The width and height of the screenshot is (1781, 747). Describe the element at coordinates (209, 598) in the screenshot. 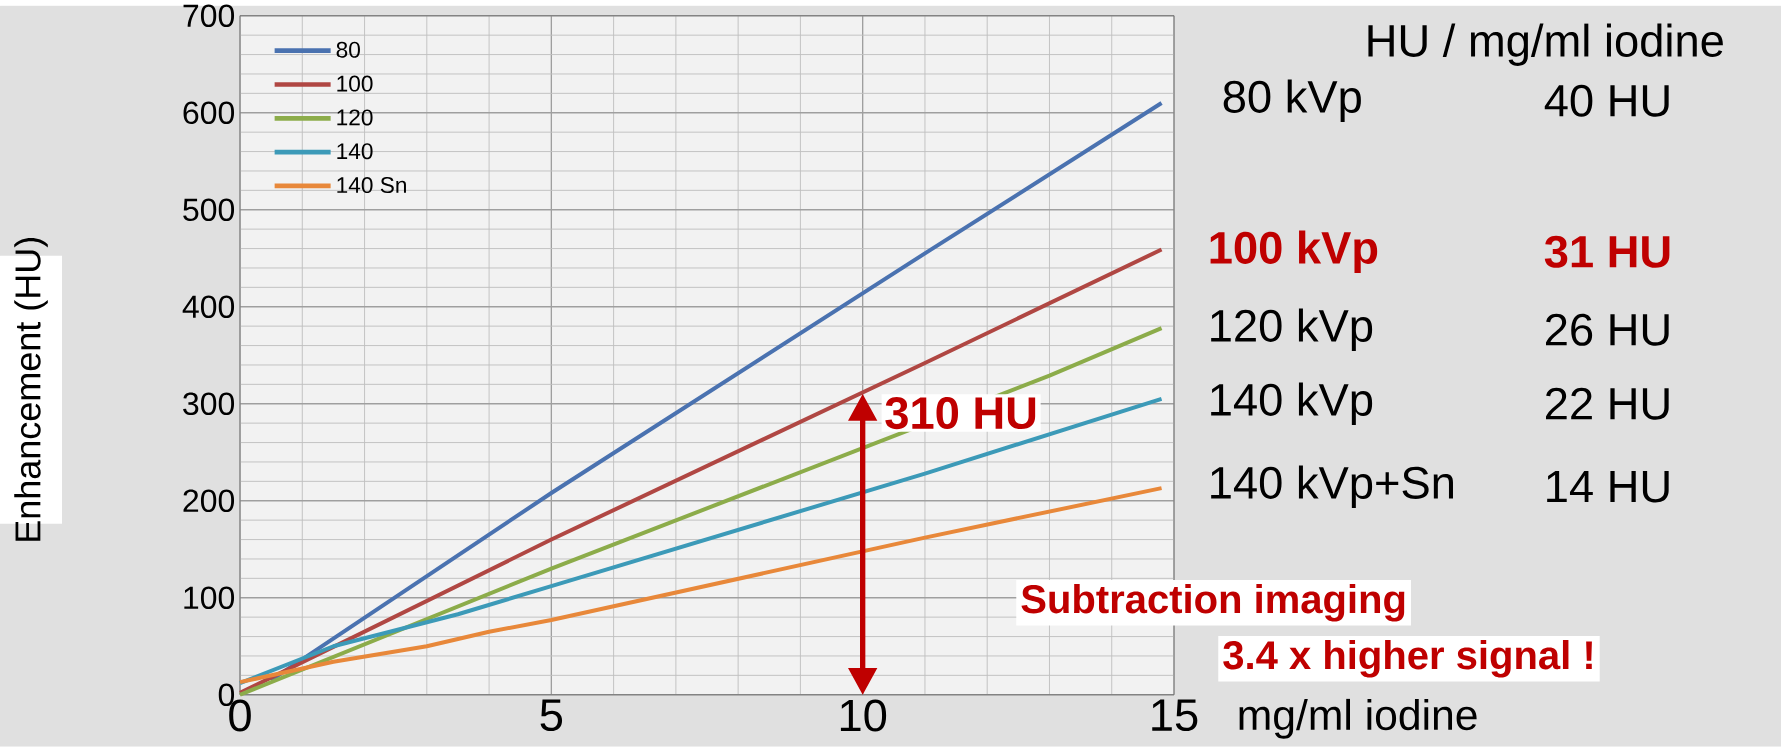

I see `y-tick-label: 100` at that location.